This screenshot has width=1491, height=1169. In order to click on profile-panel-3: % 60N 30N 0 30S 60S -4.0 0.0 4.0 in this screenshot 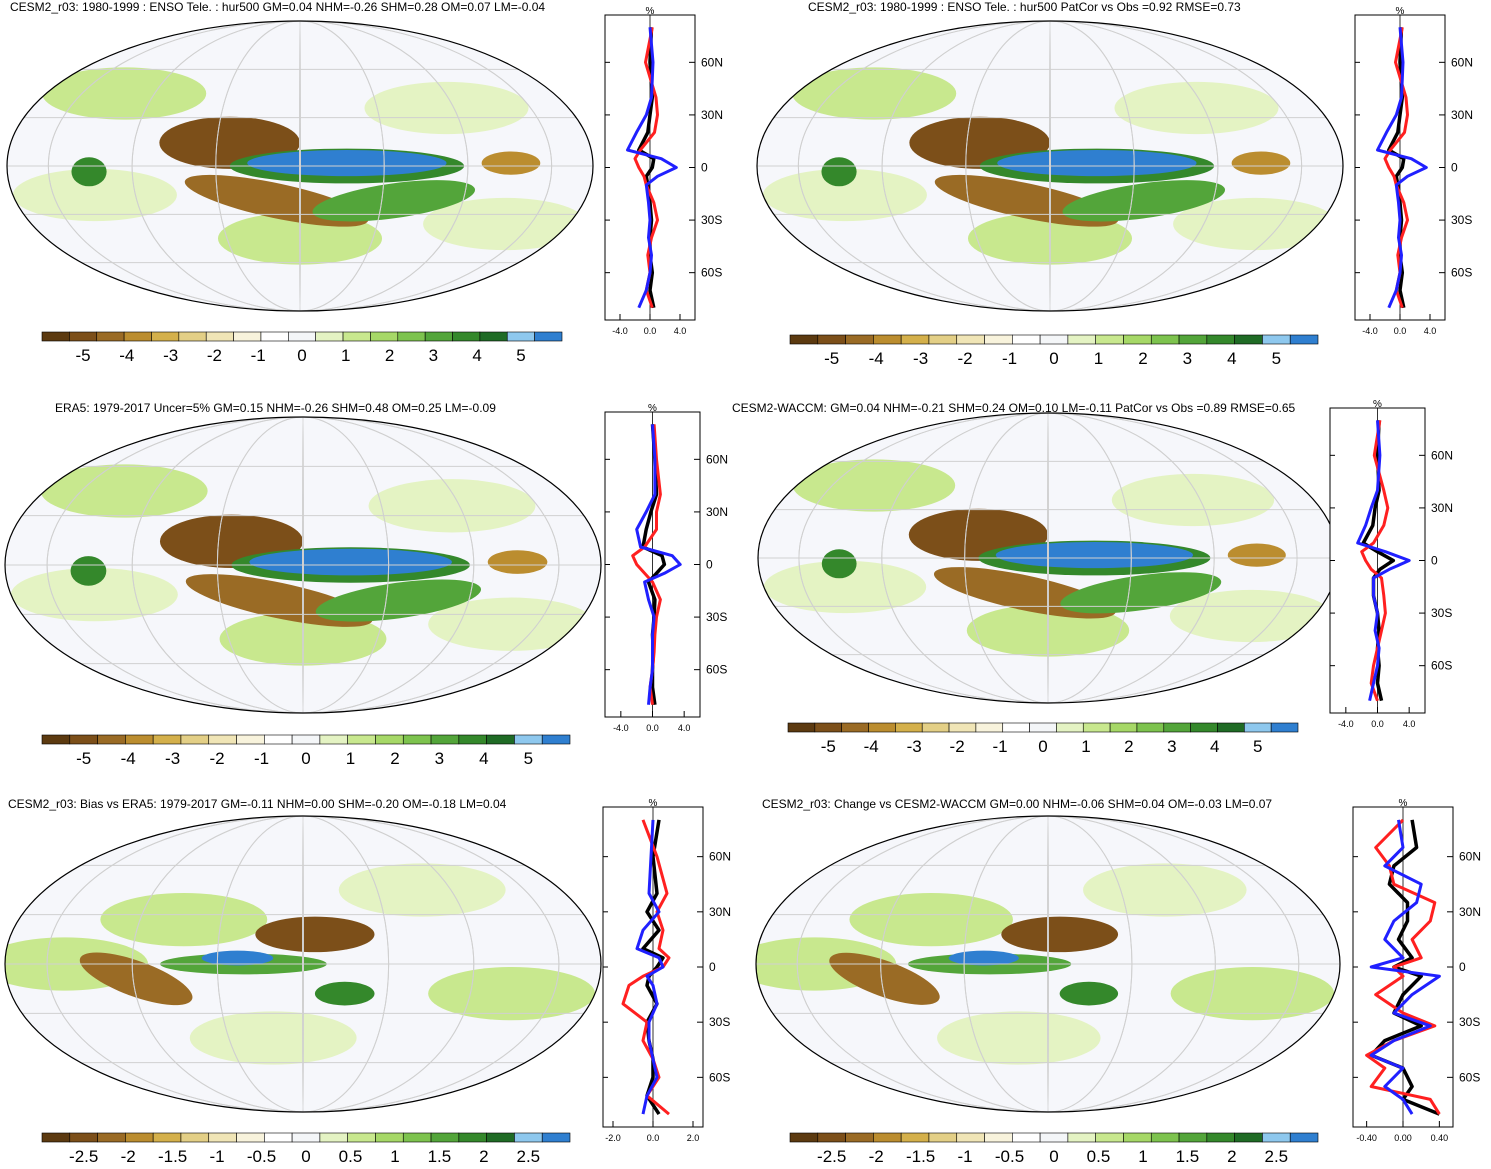, I will do `click(666, 568)`.